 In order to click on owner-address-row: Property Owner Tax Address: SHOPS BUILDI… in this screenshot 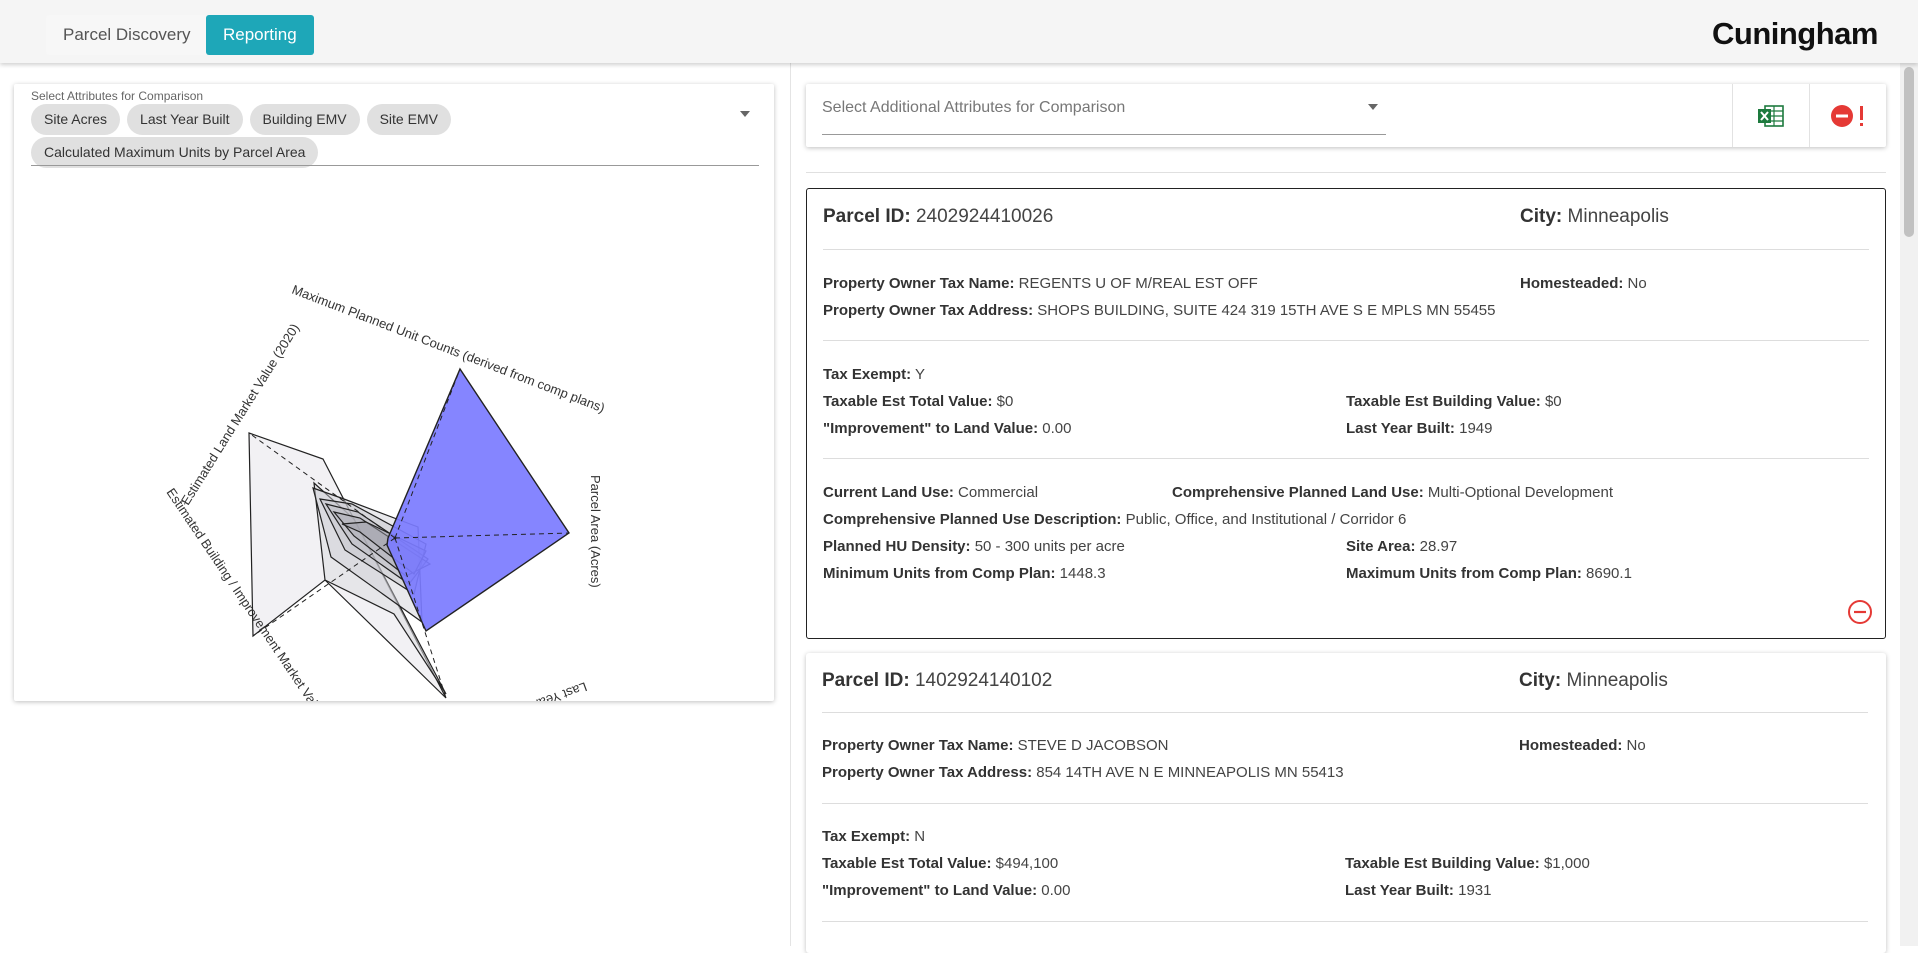, I will do `click(1159, 310)`.